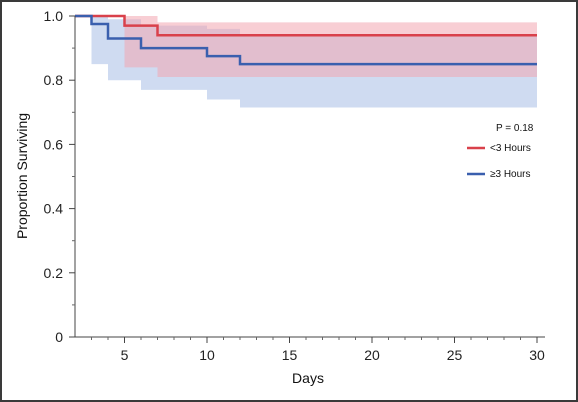 The height and width of the screenshot is (402, 578). I want to click on confidence-band-lt3, so click(306, 46).